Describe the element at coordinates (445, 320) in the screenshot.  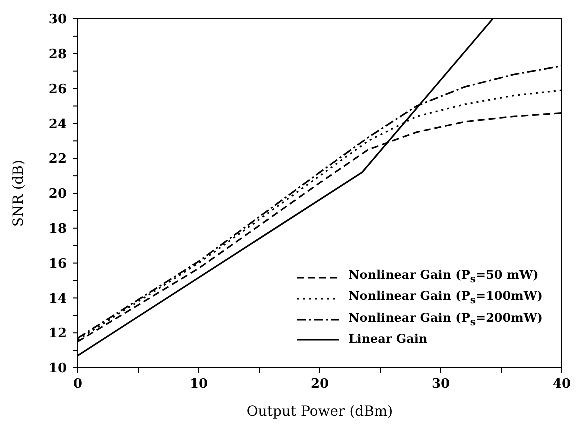
I see `legend-label: Nonlinear Gain (P$_{s}$=200mW)` at that location.